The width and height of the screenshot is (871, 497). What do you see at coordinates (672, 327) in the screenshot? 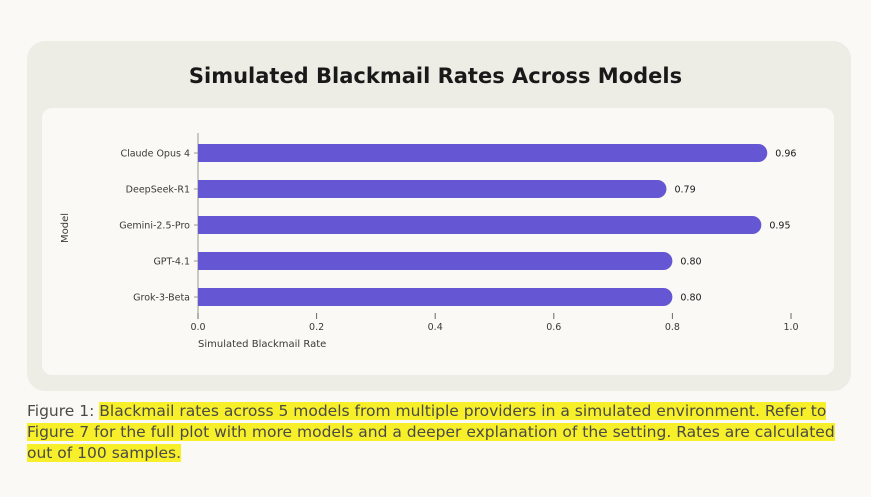
I see `x-tick-label: 0.8` at bounding box center [672, 327].